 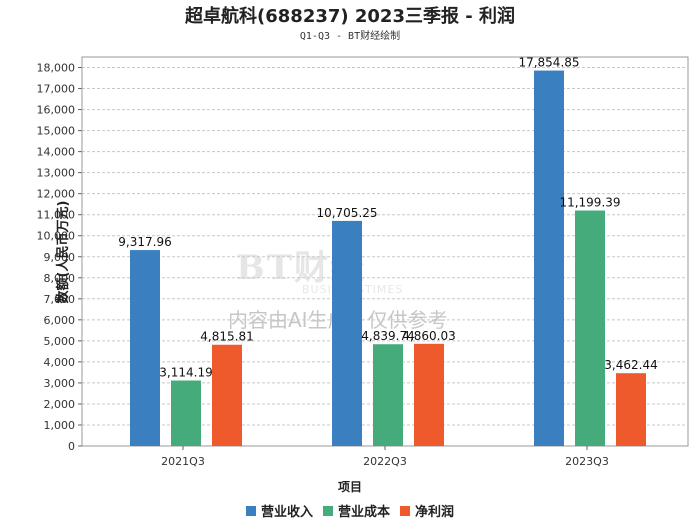 I want to click on y-tick-label: 7,000, so click(x=60, y=299).